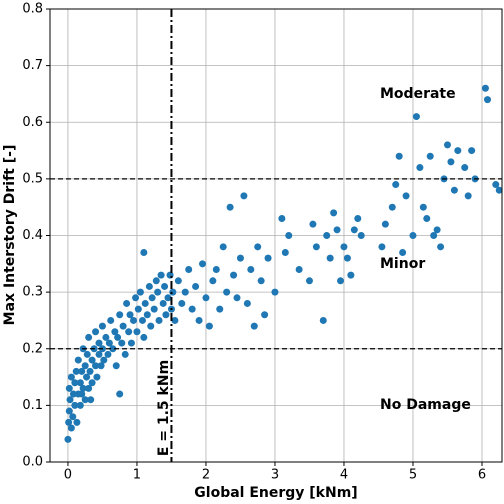 The width and height of the screenshot is (504, 504). What do you see at coordinates (418, 94) in the screenshot?
I see `annotation: Moderate` at bounding box center [418, 94].